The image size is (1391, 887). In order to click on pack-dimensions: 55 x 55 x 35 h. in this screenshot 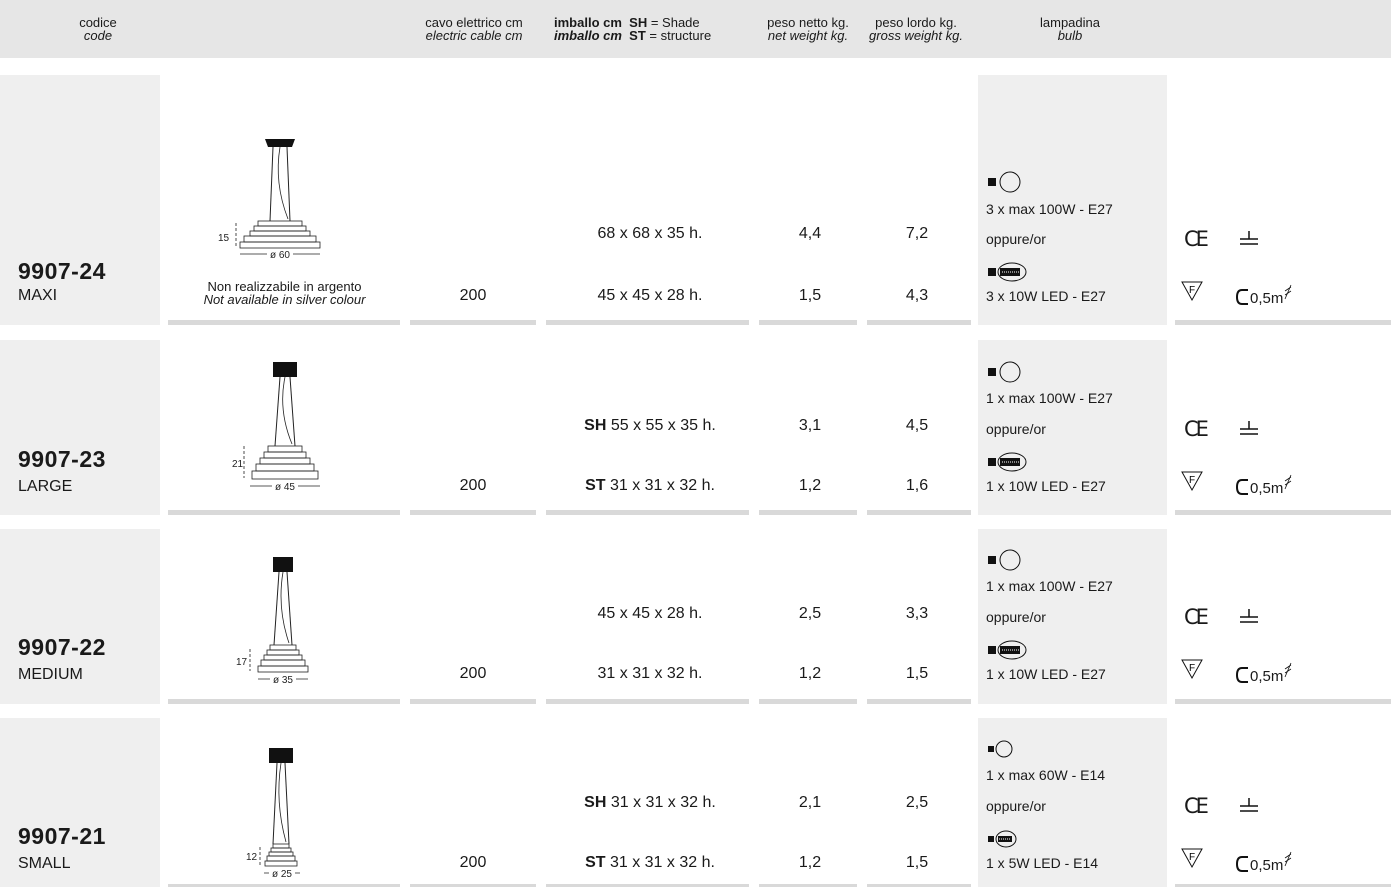, I will do `click(663, 425)`.